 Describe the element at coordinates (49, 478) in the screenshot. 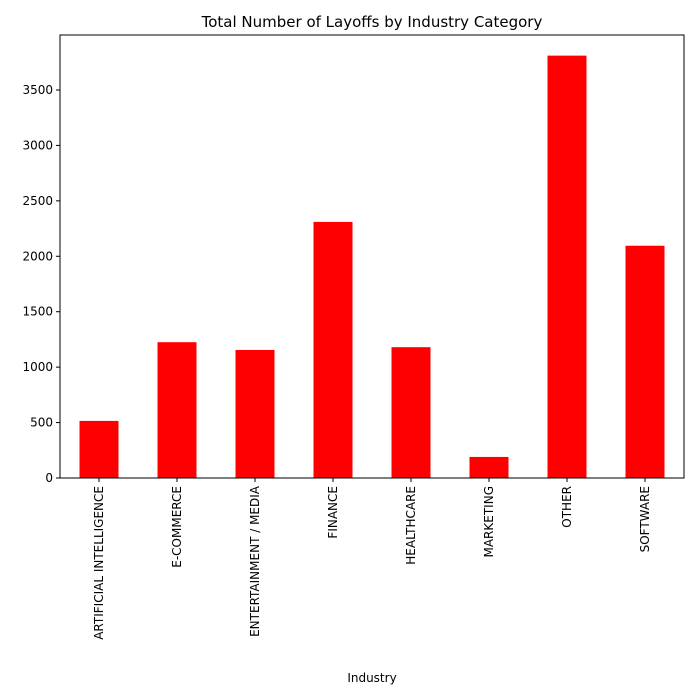

I see `y-tick-label: 0` at that location.